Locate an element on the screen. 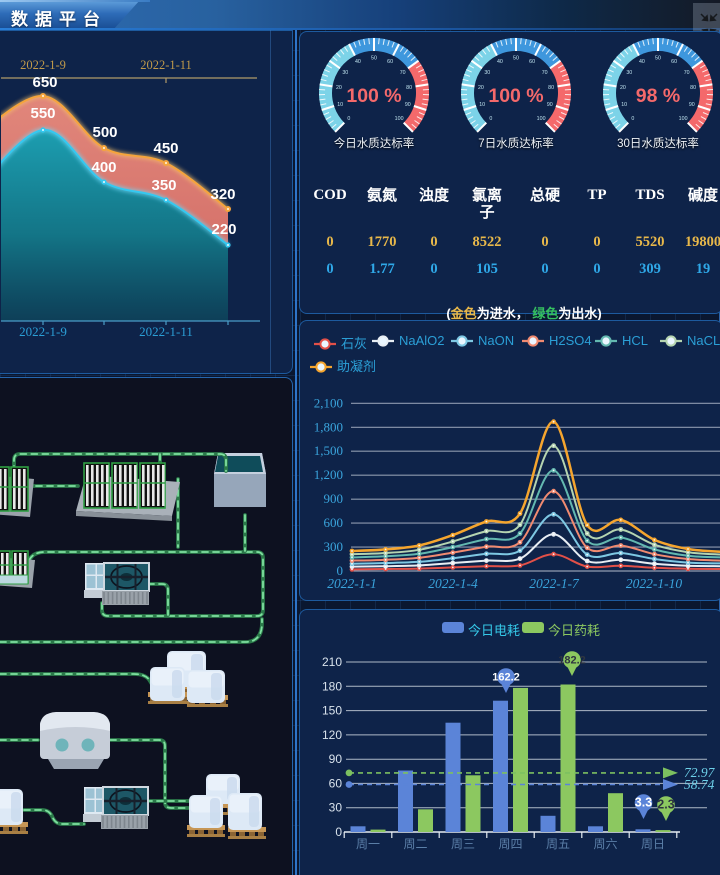 The height and width of the screenshot is (875, 720). svg-text: 1,500 is located at coordinates (328, 450).